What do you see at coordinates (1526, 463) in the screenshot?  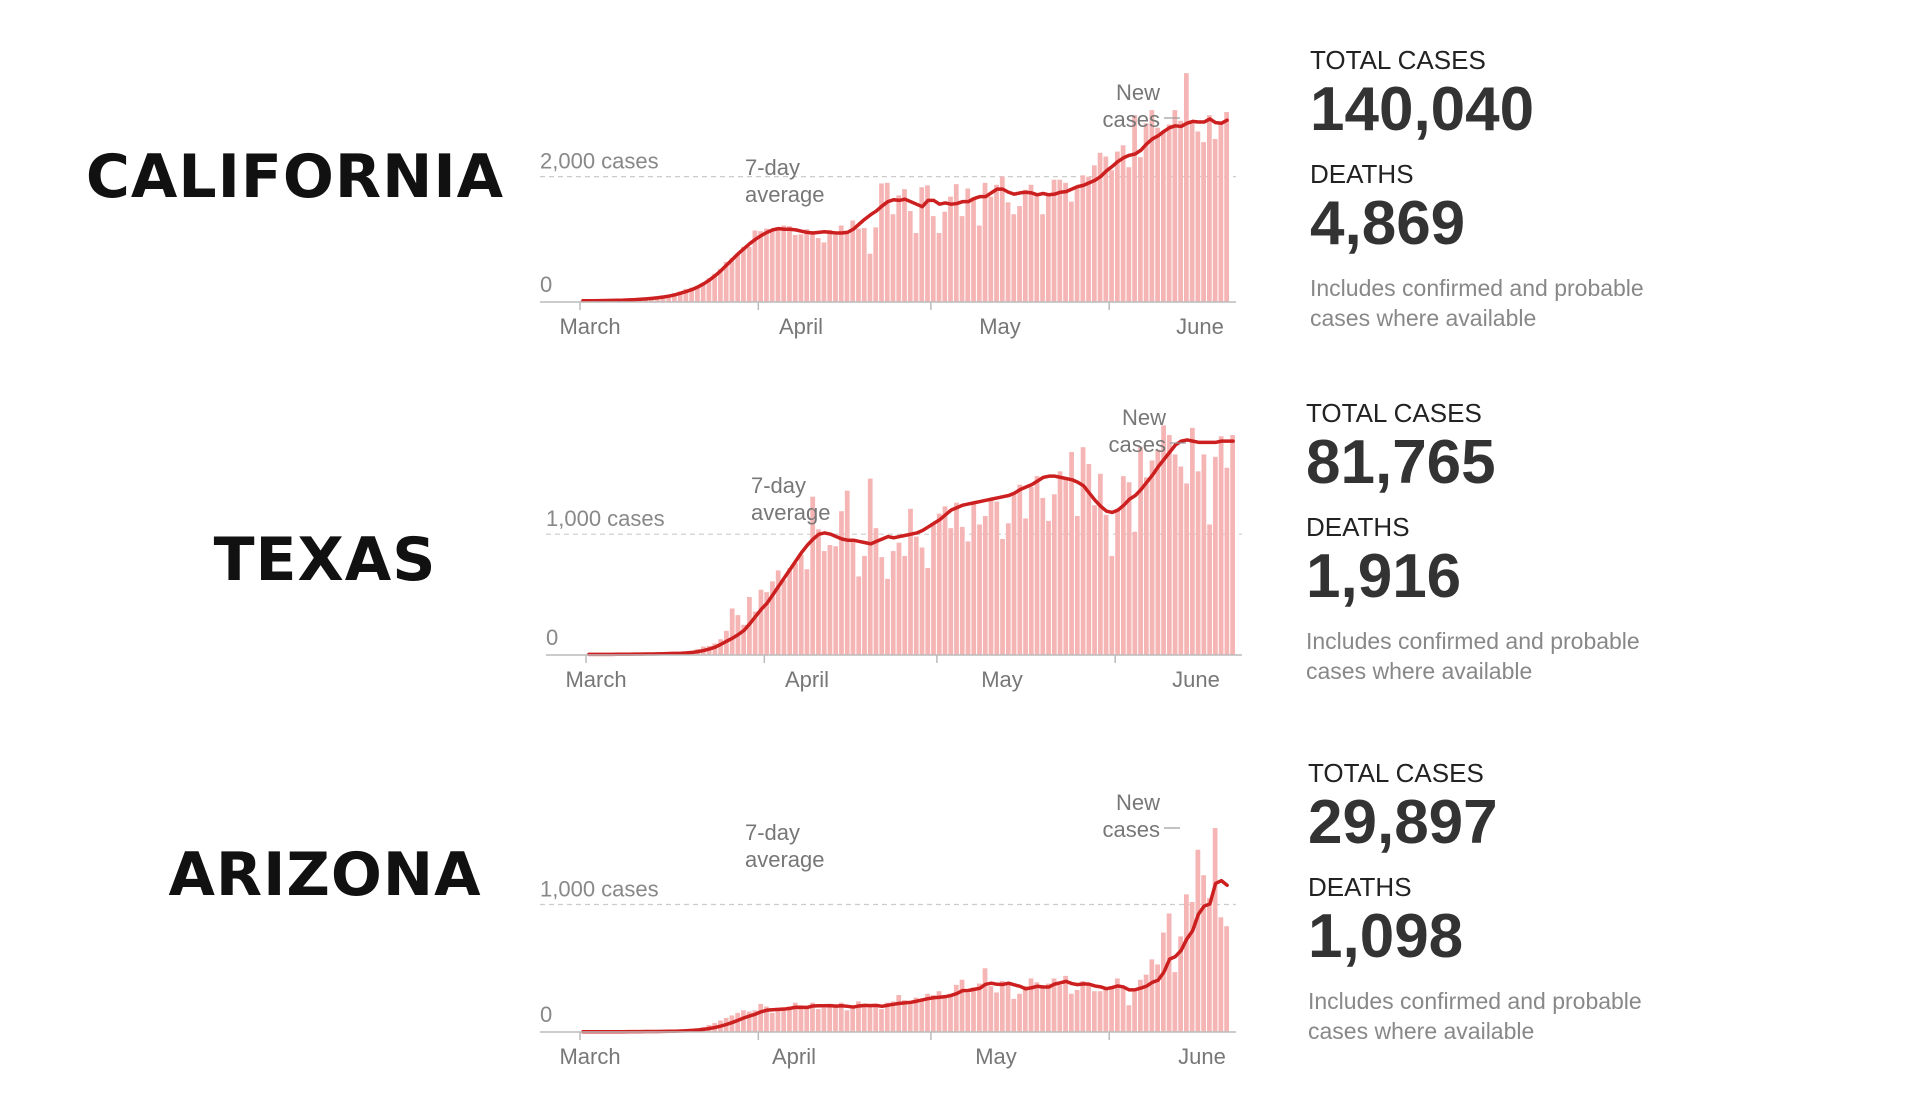 I see `total-cases-value: 81,765` at bounding box center [1526, 463].